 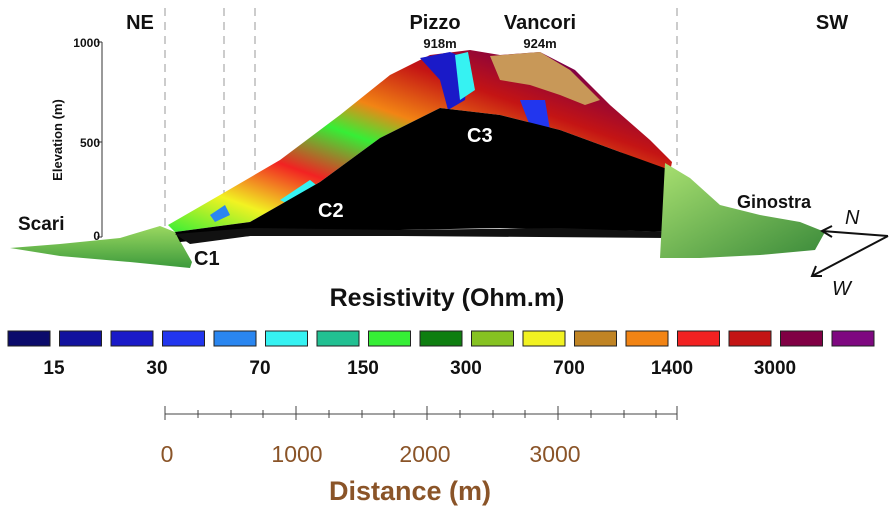 I want to click on distance-tick: 1000, so click(x=296, y=454).